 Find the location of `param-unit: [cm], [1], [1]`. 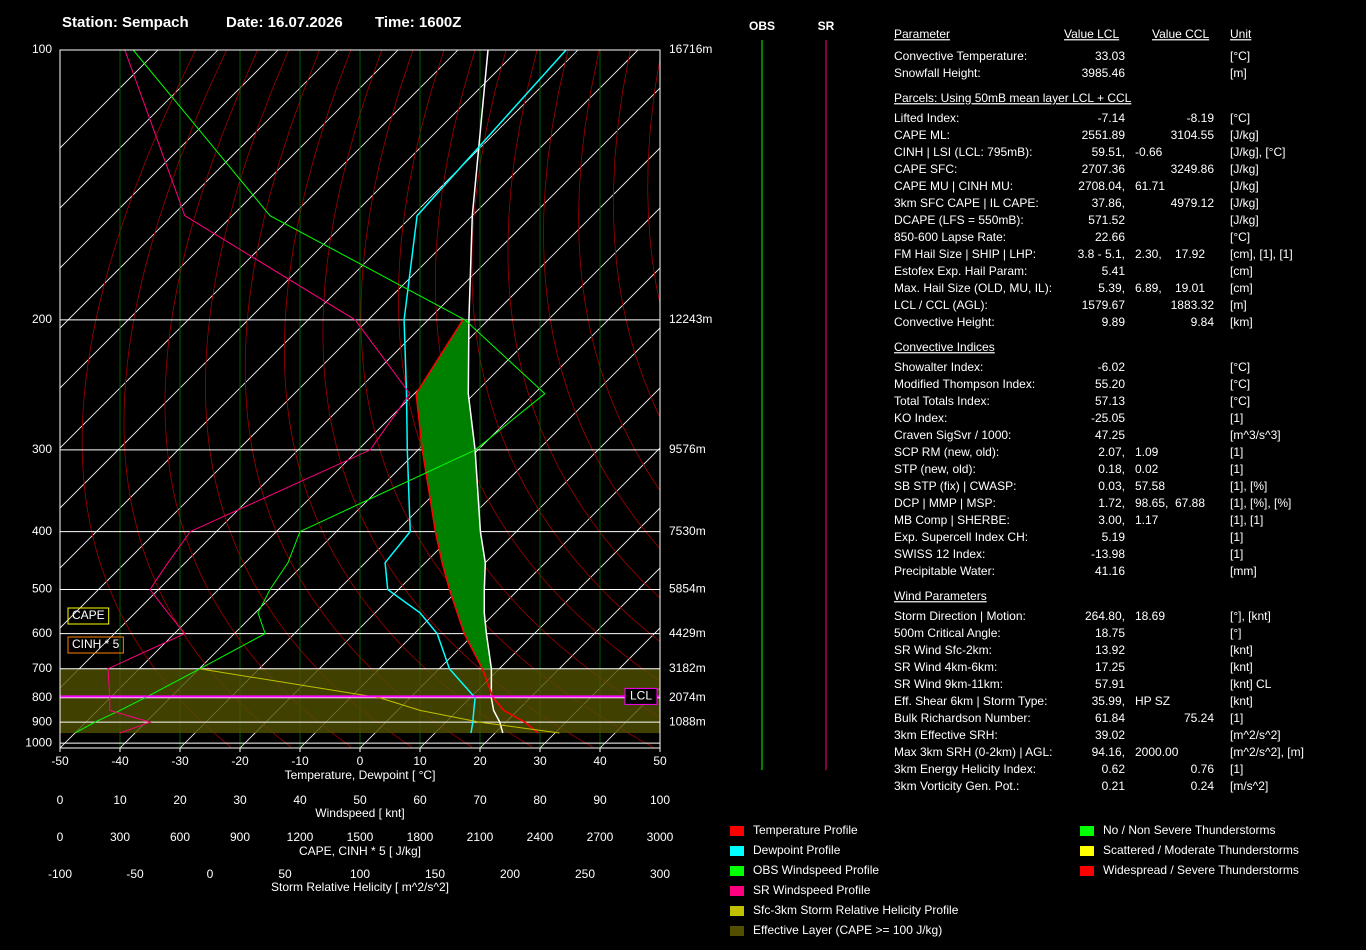

param-unit: [cm], [1], [1] is located at coordinates (1261, 254).